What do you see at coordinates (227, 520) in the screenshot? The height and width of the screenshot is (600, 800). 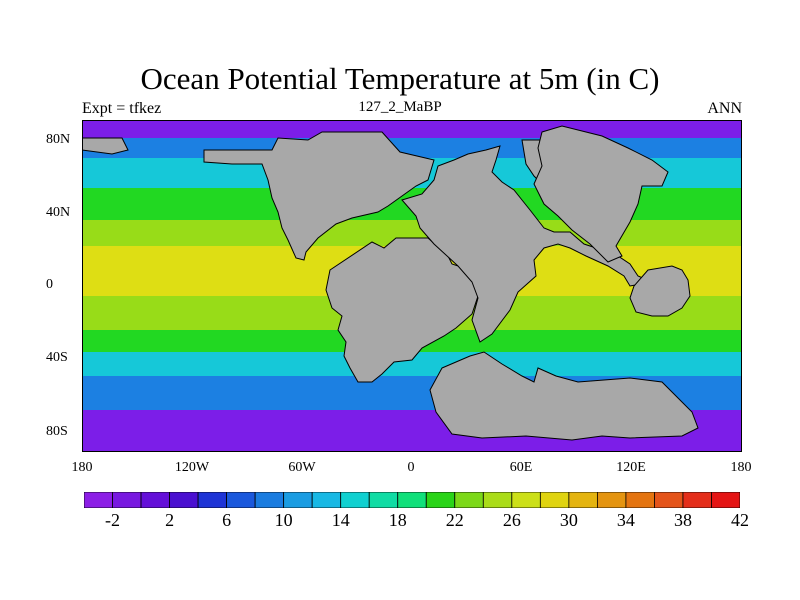 I see `colorbar-tick: 6` at bounding box center [227, 520].